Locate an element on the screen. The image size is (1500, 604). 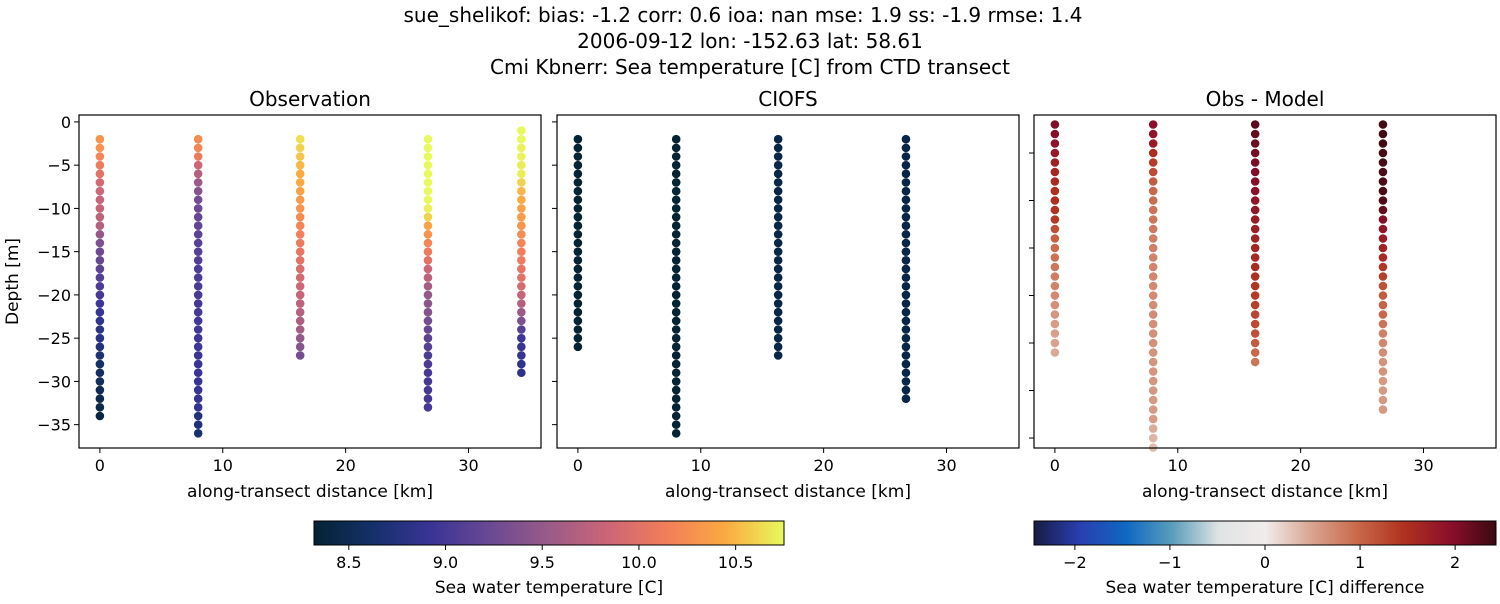
colorbar-tick-label: 9.5 is located at coordinates (542, 562).